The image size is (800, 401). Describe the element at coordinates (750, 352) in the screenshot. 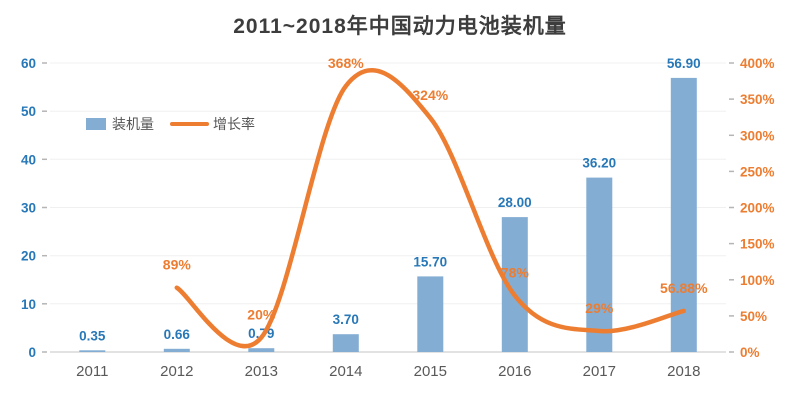

I see `right-axis-tick-label: 0%` at that location.